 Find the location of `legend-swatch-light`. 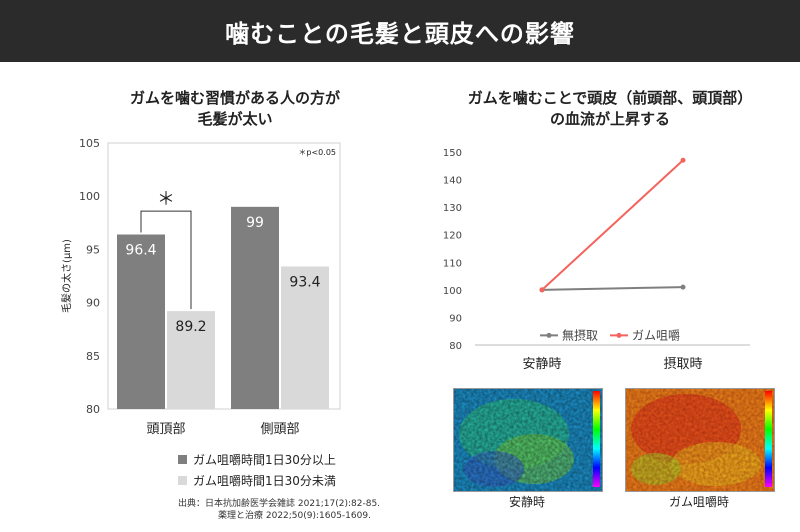

legend-swatch-light is located at coordinates (182, 480).